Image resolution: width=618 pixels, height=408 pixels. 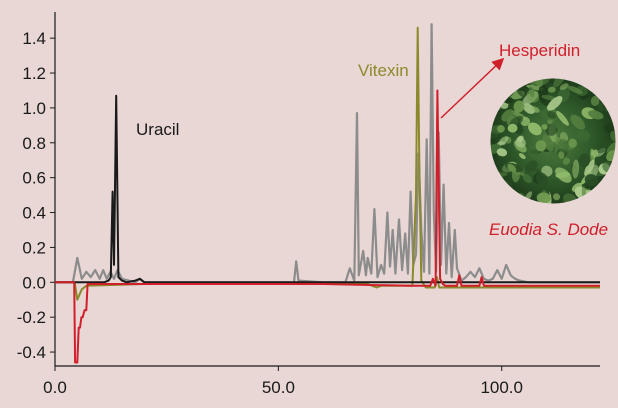 What do you see at coordinates (553, 141) in the screenshot?
I see `plant-photo` at bounding box center [553, 141].